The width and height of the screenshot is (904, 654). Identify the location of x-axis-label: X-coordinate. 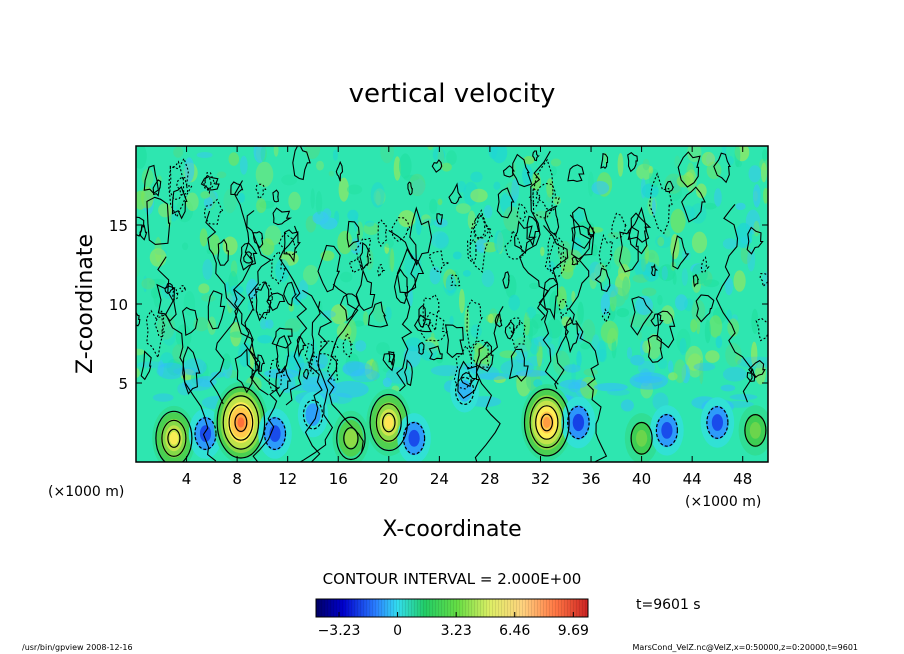
(451, 529).